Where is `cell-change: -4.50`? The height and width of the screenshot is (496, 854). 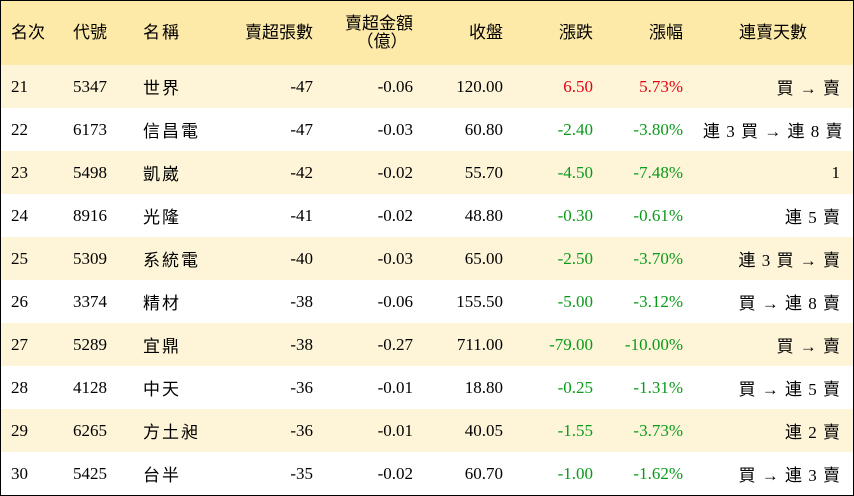 cell-change: -4.50 is located at coordinates (575, 172).